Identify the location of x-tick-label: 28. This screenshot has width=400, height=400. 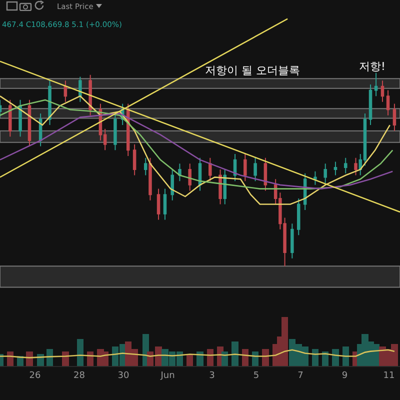
(80, 375).